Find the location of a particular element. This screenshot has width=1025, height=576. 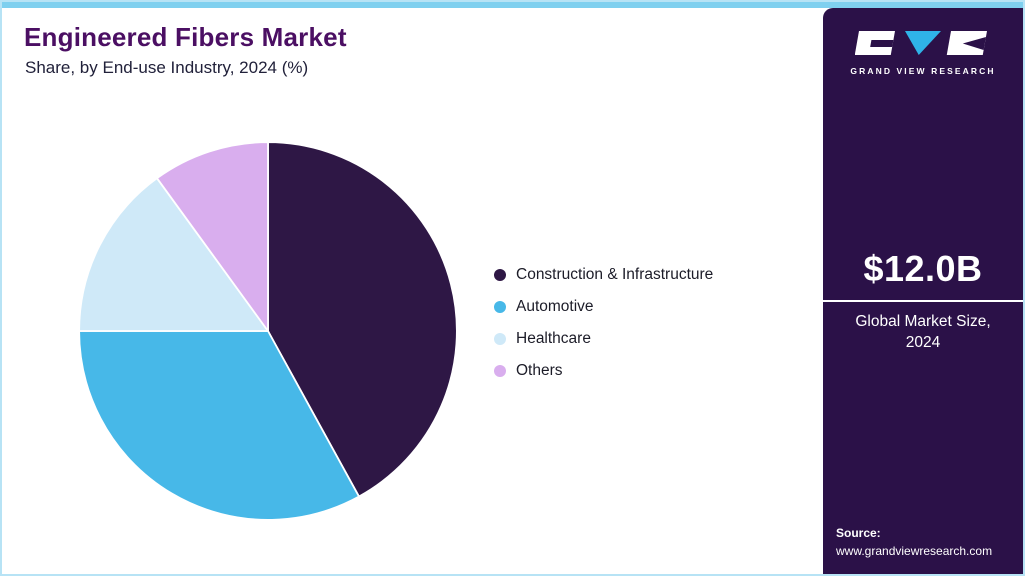

brand-name: GRAND VIEW RESEARCH is located at coordinates (923, 71).